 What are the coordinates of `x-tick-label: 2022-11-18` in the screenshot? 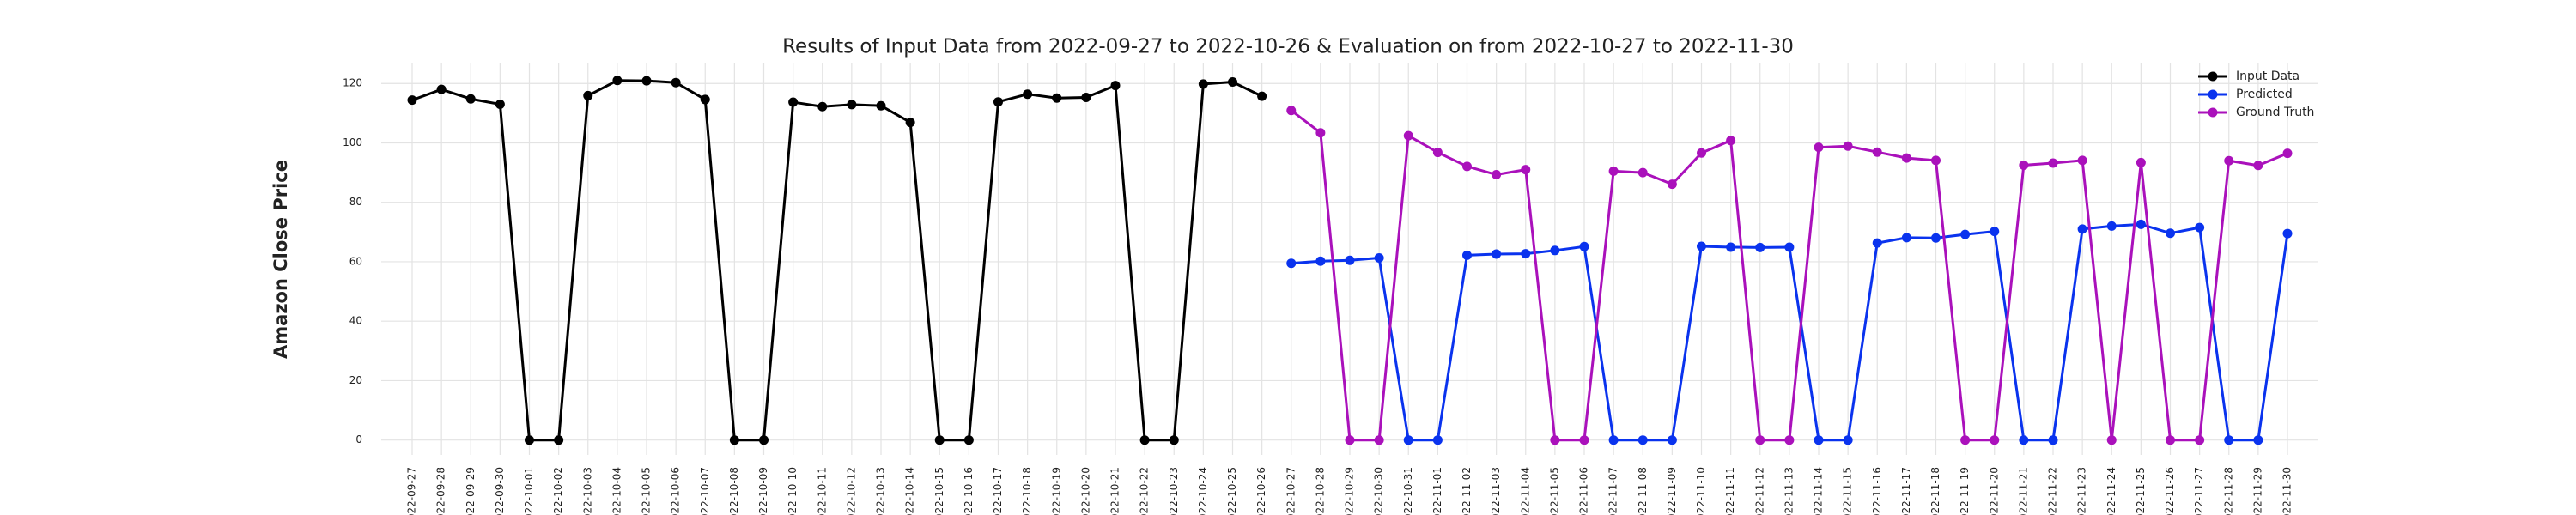 It's located at (1935, 491).